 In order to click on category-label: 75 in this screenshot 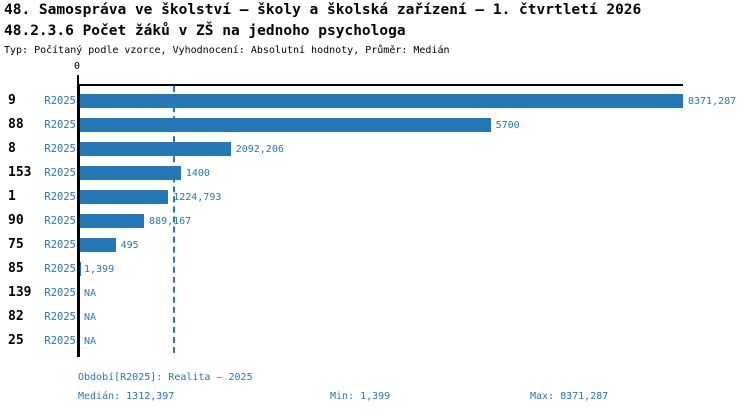, I will do `click(16, 244)`.